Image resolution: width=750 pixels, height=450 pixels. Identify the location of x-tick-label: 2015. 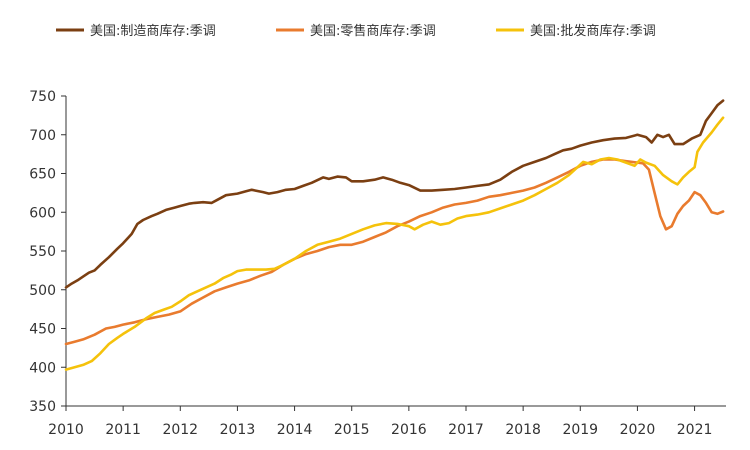
(352, 430).